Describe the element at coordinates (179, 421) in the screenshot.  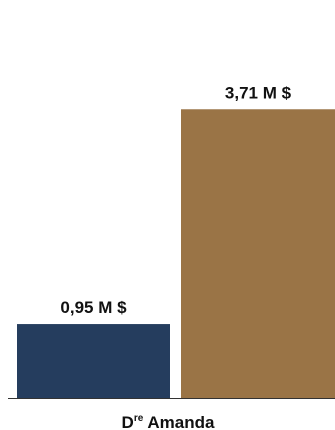
I see `category-label-rest: Amanda` at that location.